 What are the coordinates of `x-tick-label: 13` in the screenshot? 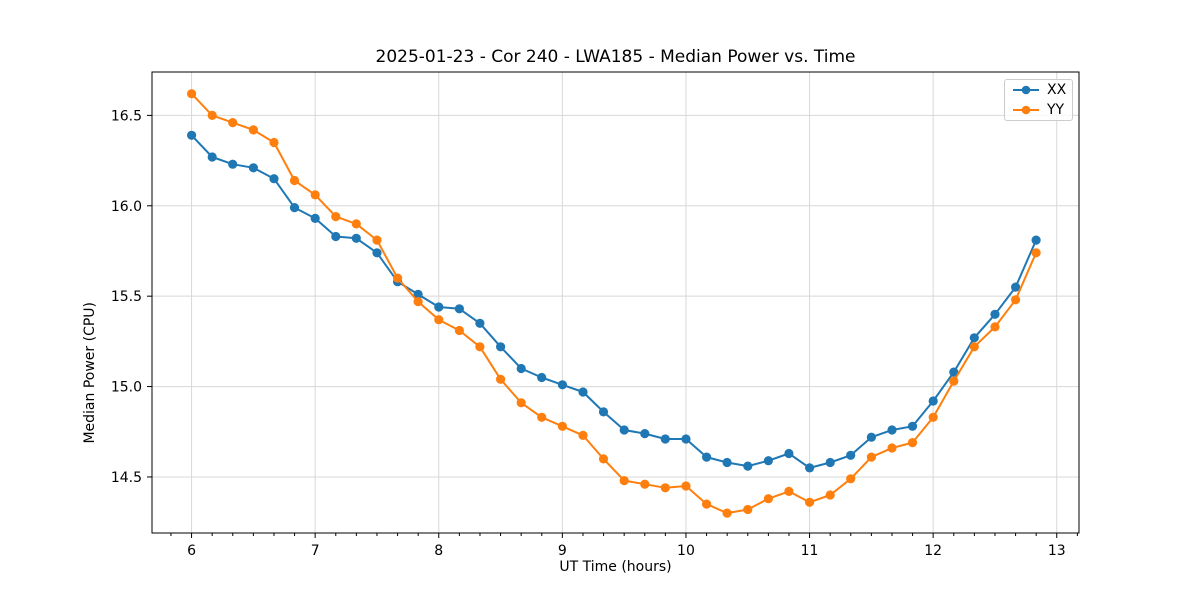 It's located at (1057, 551).